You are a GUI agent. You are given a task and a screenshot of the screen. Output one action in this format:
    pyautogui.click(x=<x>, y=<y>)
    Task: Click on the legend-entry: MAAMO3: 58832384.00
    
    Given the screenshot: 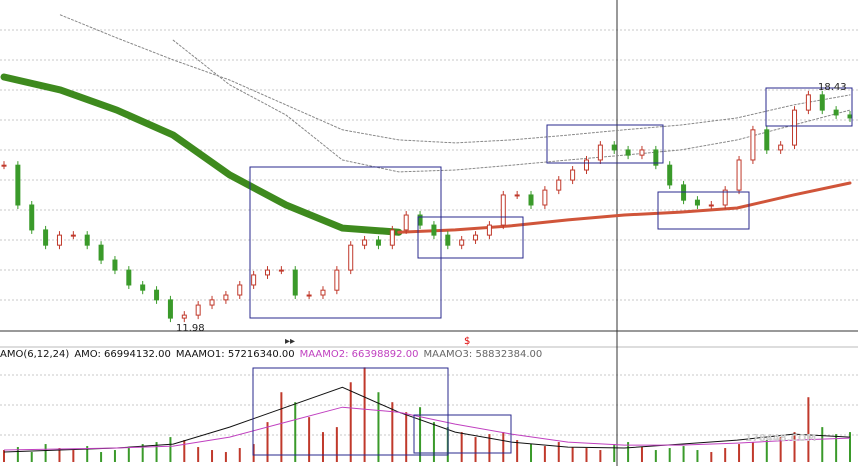 What is the action you would take?
    pyautogui.click(x=482, y=354)
    